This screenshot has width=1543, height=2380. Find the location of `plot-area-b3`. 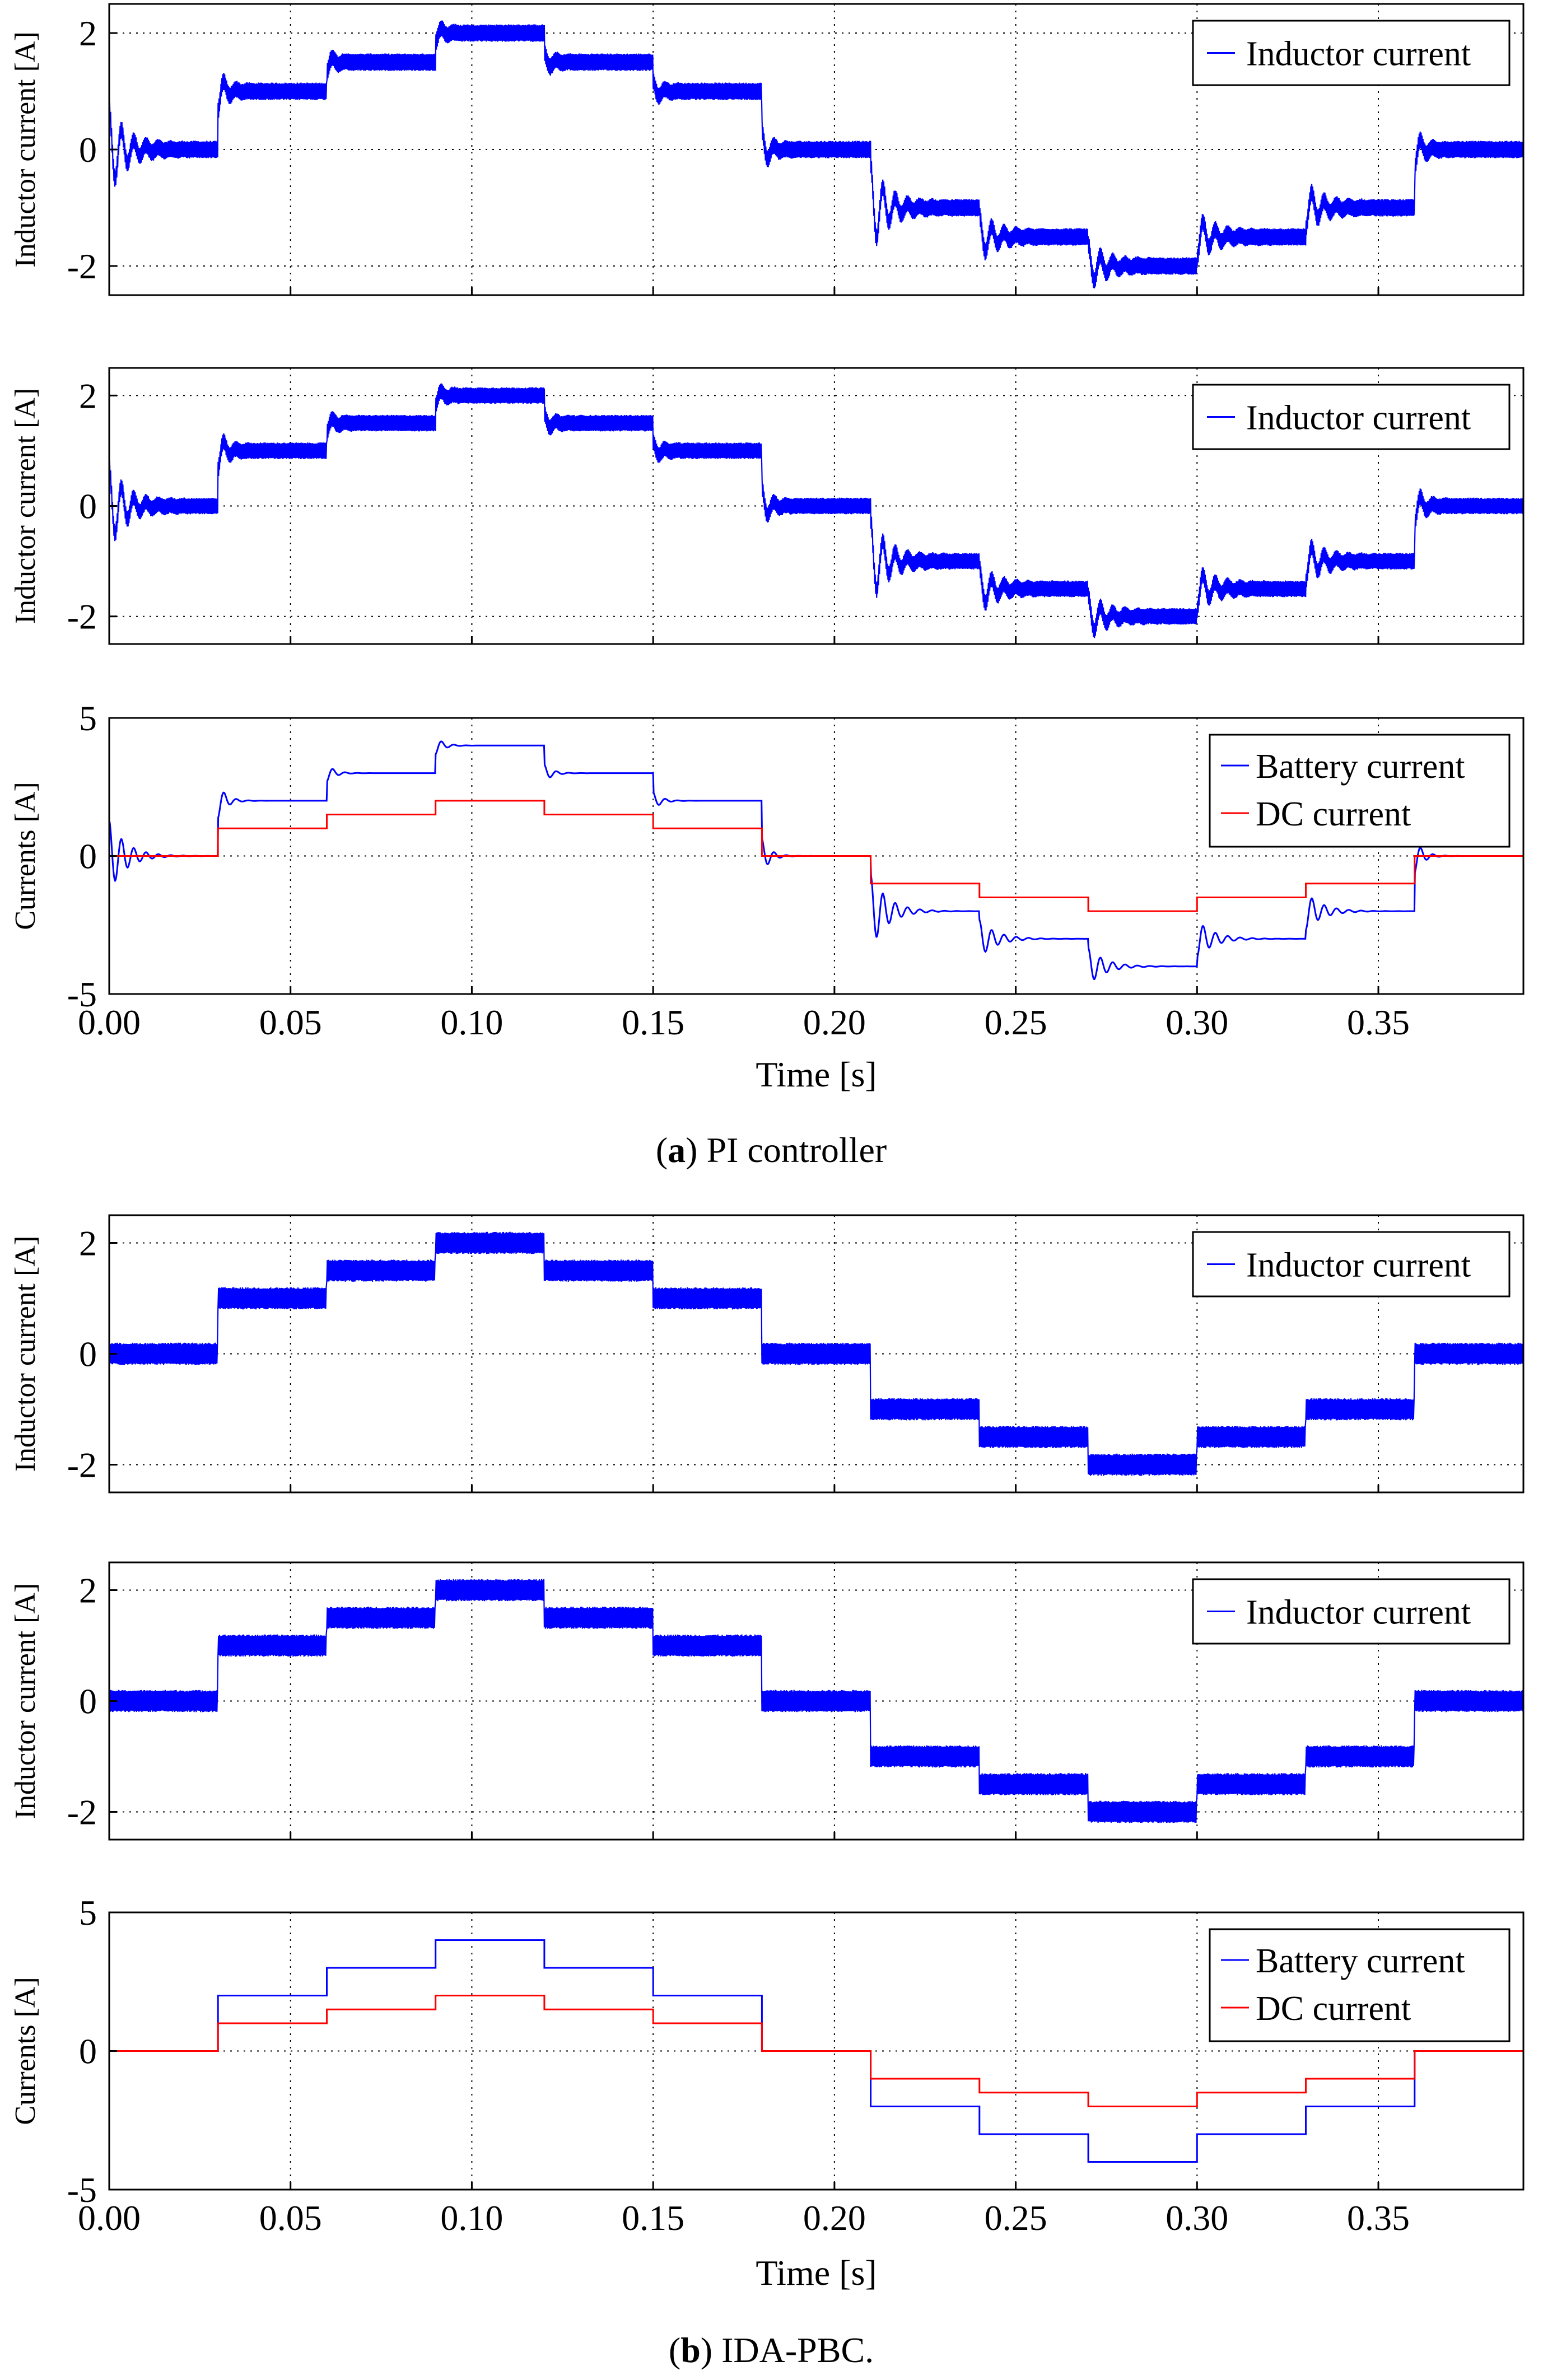

plot-area-b3 is located at coordinates (816, 2051).